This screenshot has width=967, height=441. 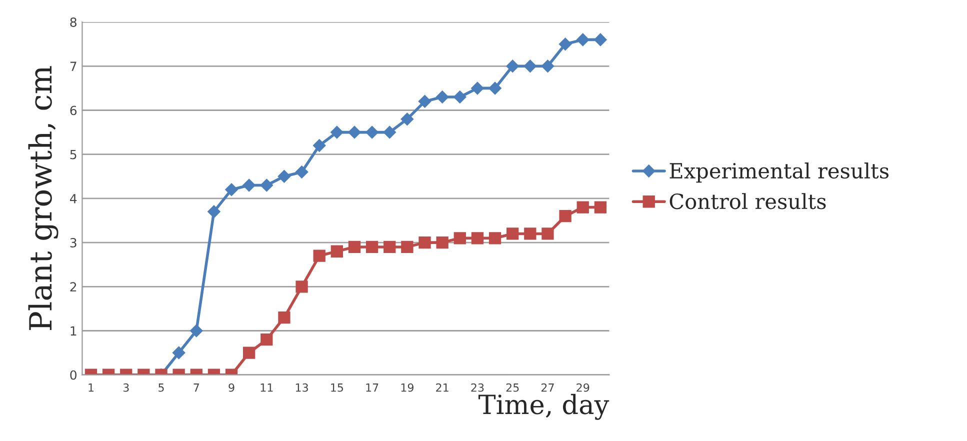 I want to click on x-tick-label: 1, so click(x=91, y=388).